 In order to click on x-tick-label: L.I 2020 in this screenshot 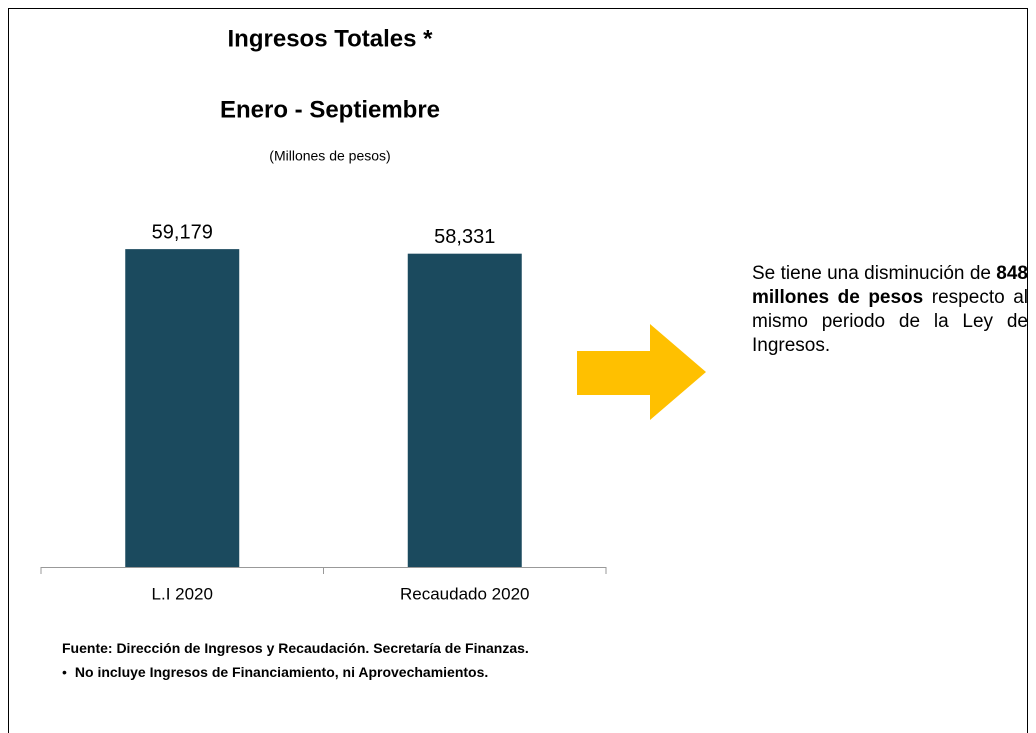, I will do `click(182, 593)`.